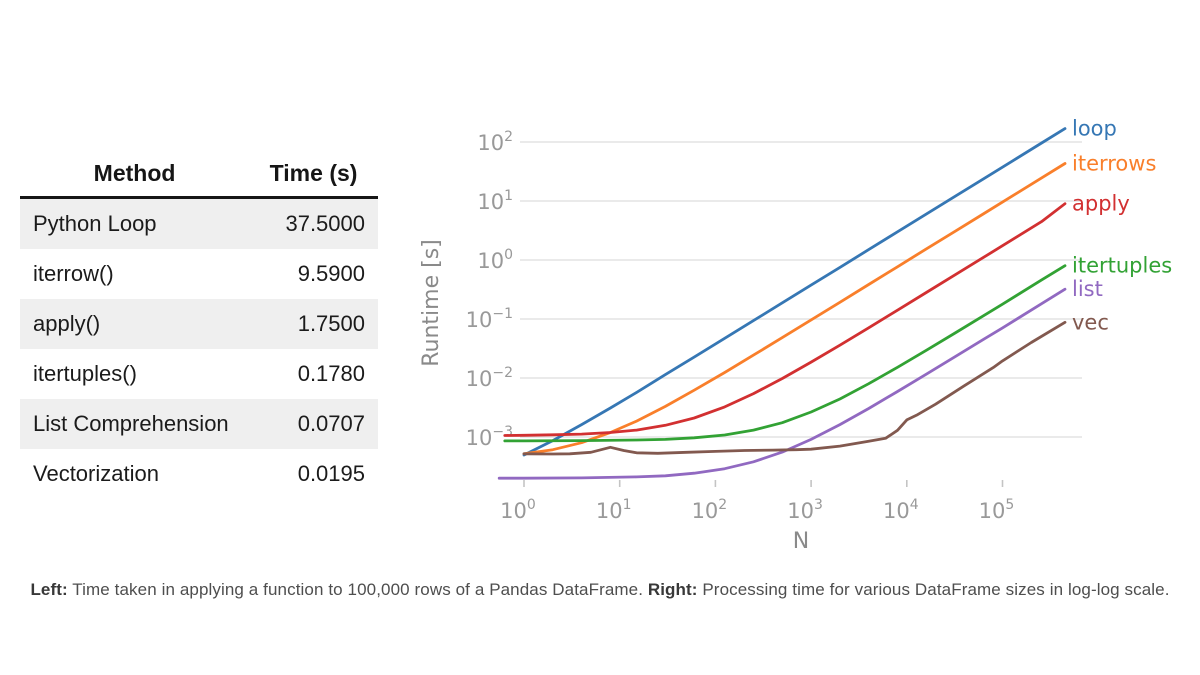 The height and width of the screenshot is (675, 1200). I want to click on table-row: Python Loop 37.5000, so click(199, 223).